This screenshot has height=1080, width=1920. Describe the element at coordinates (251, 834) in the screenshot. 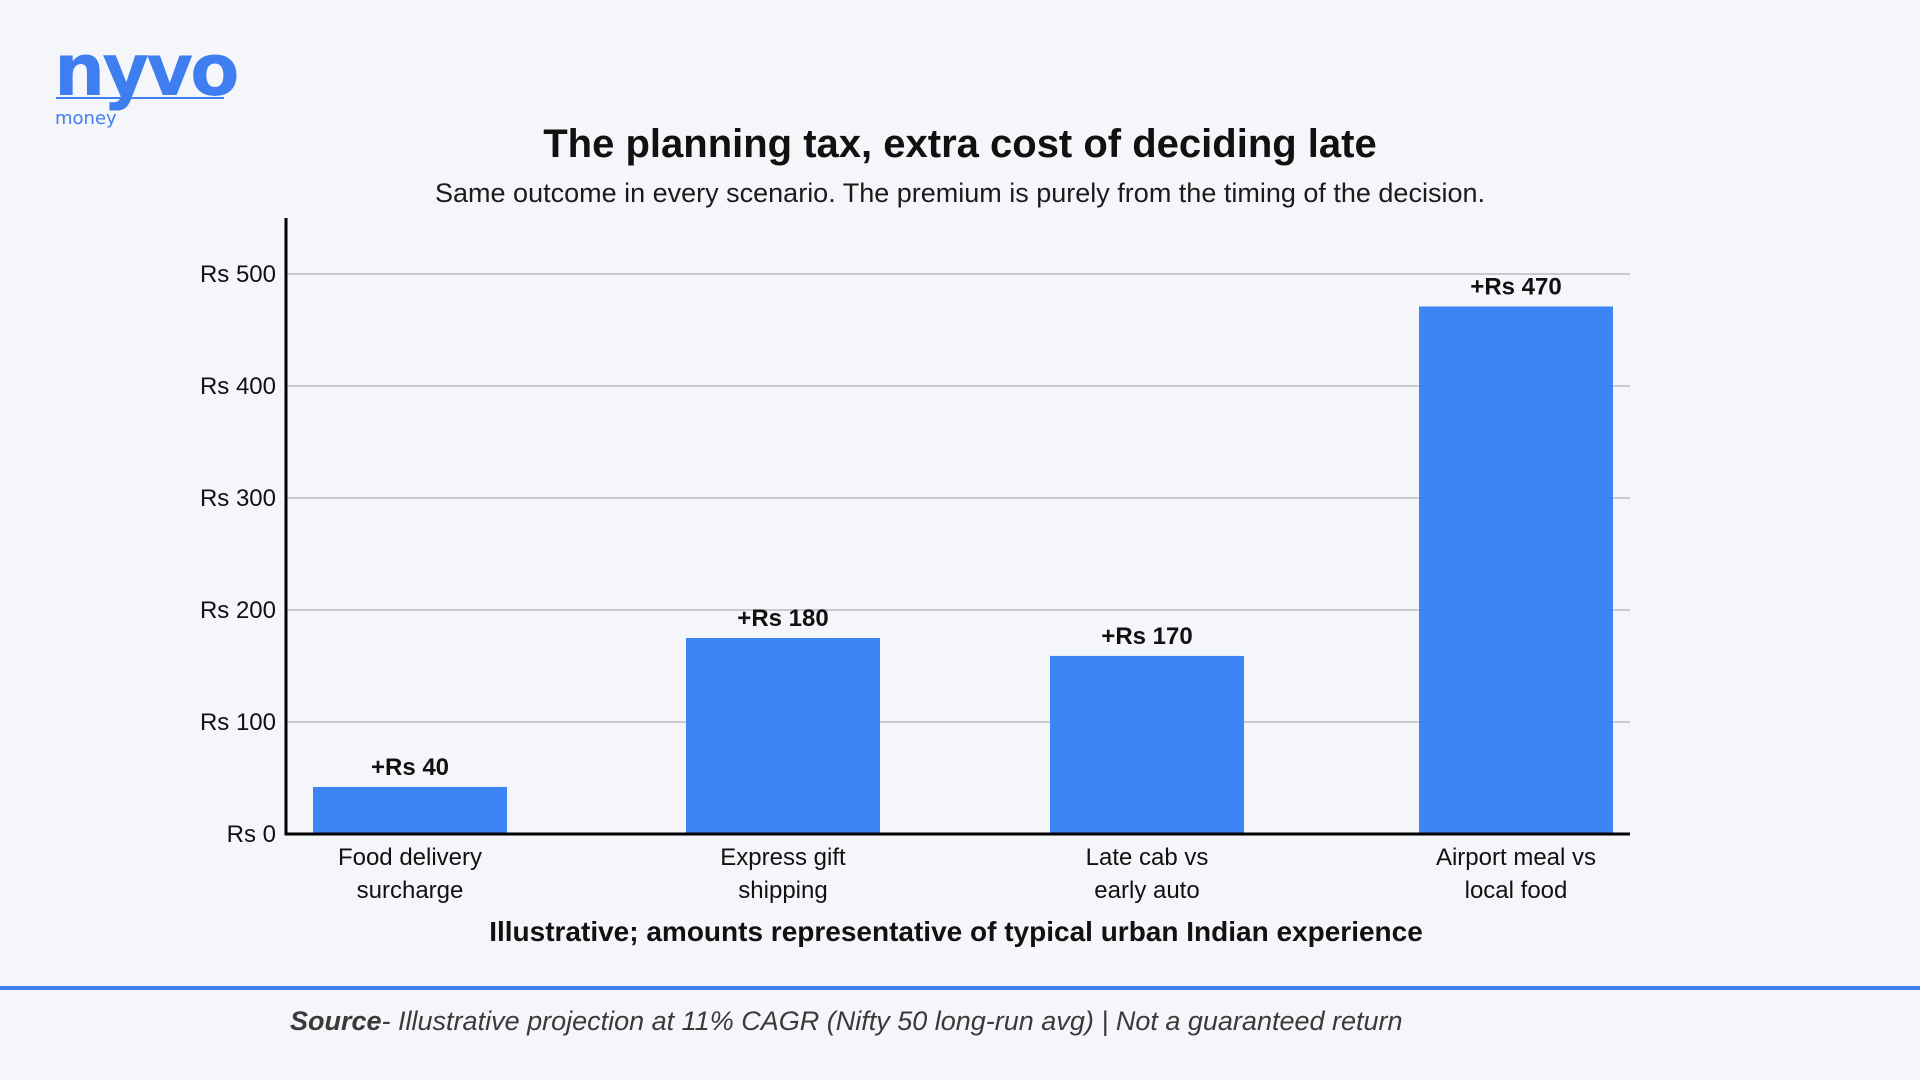

I see `y-tick-label: Rs 0` at that location.